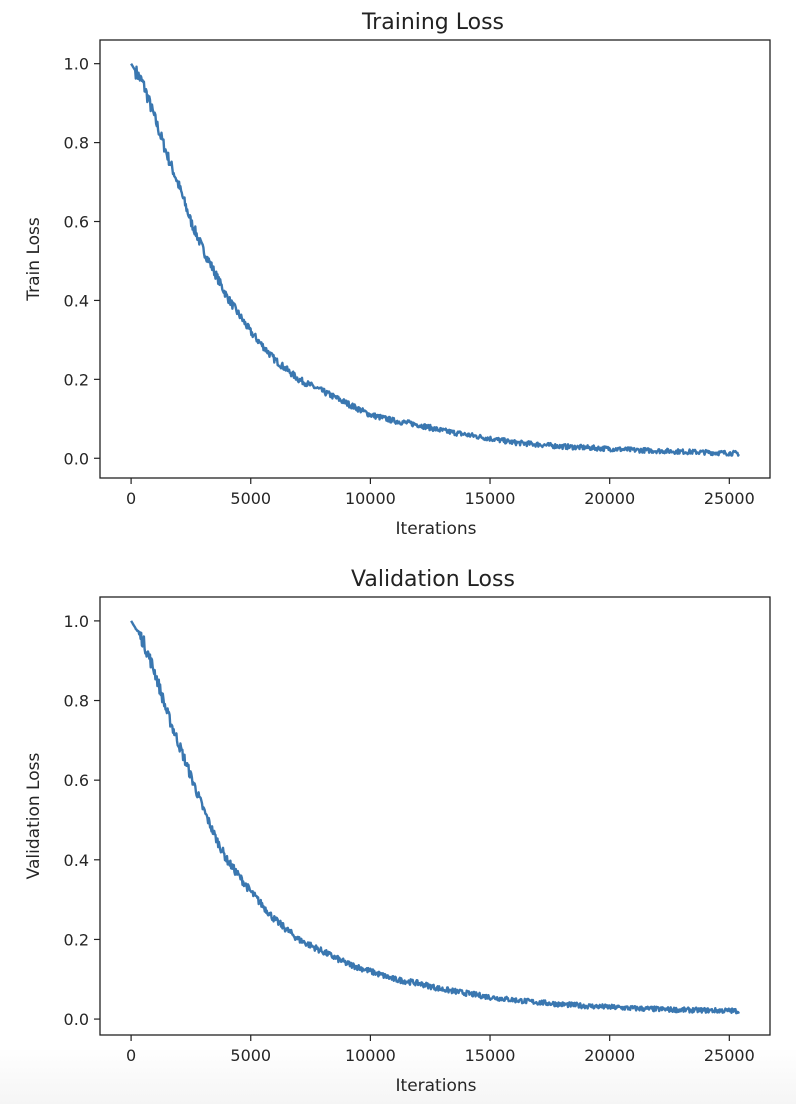 Image resolution: width=796 pixels, height=1104 pixels. I want to click on bottom-band, so click(398, 1076).